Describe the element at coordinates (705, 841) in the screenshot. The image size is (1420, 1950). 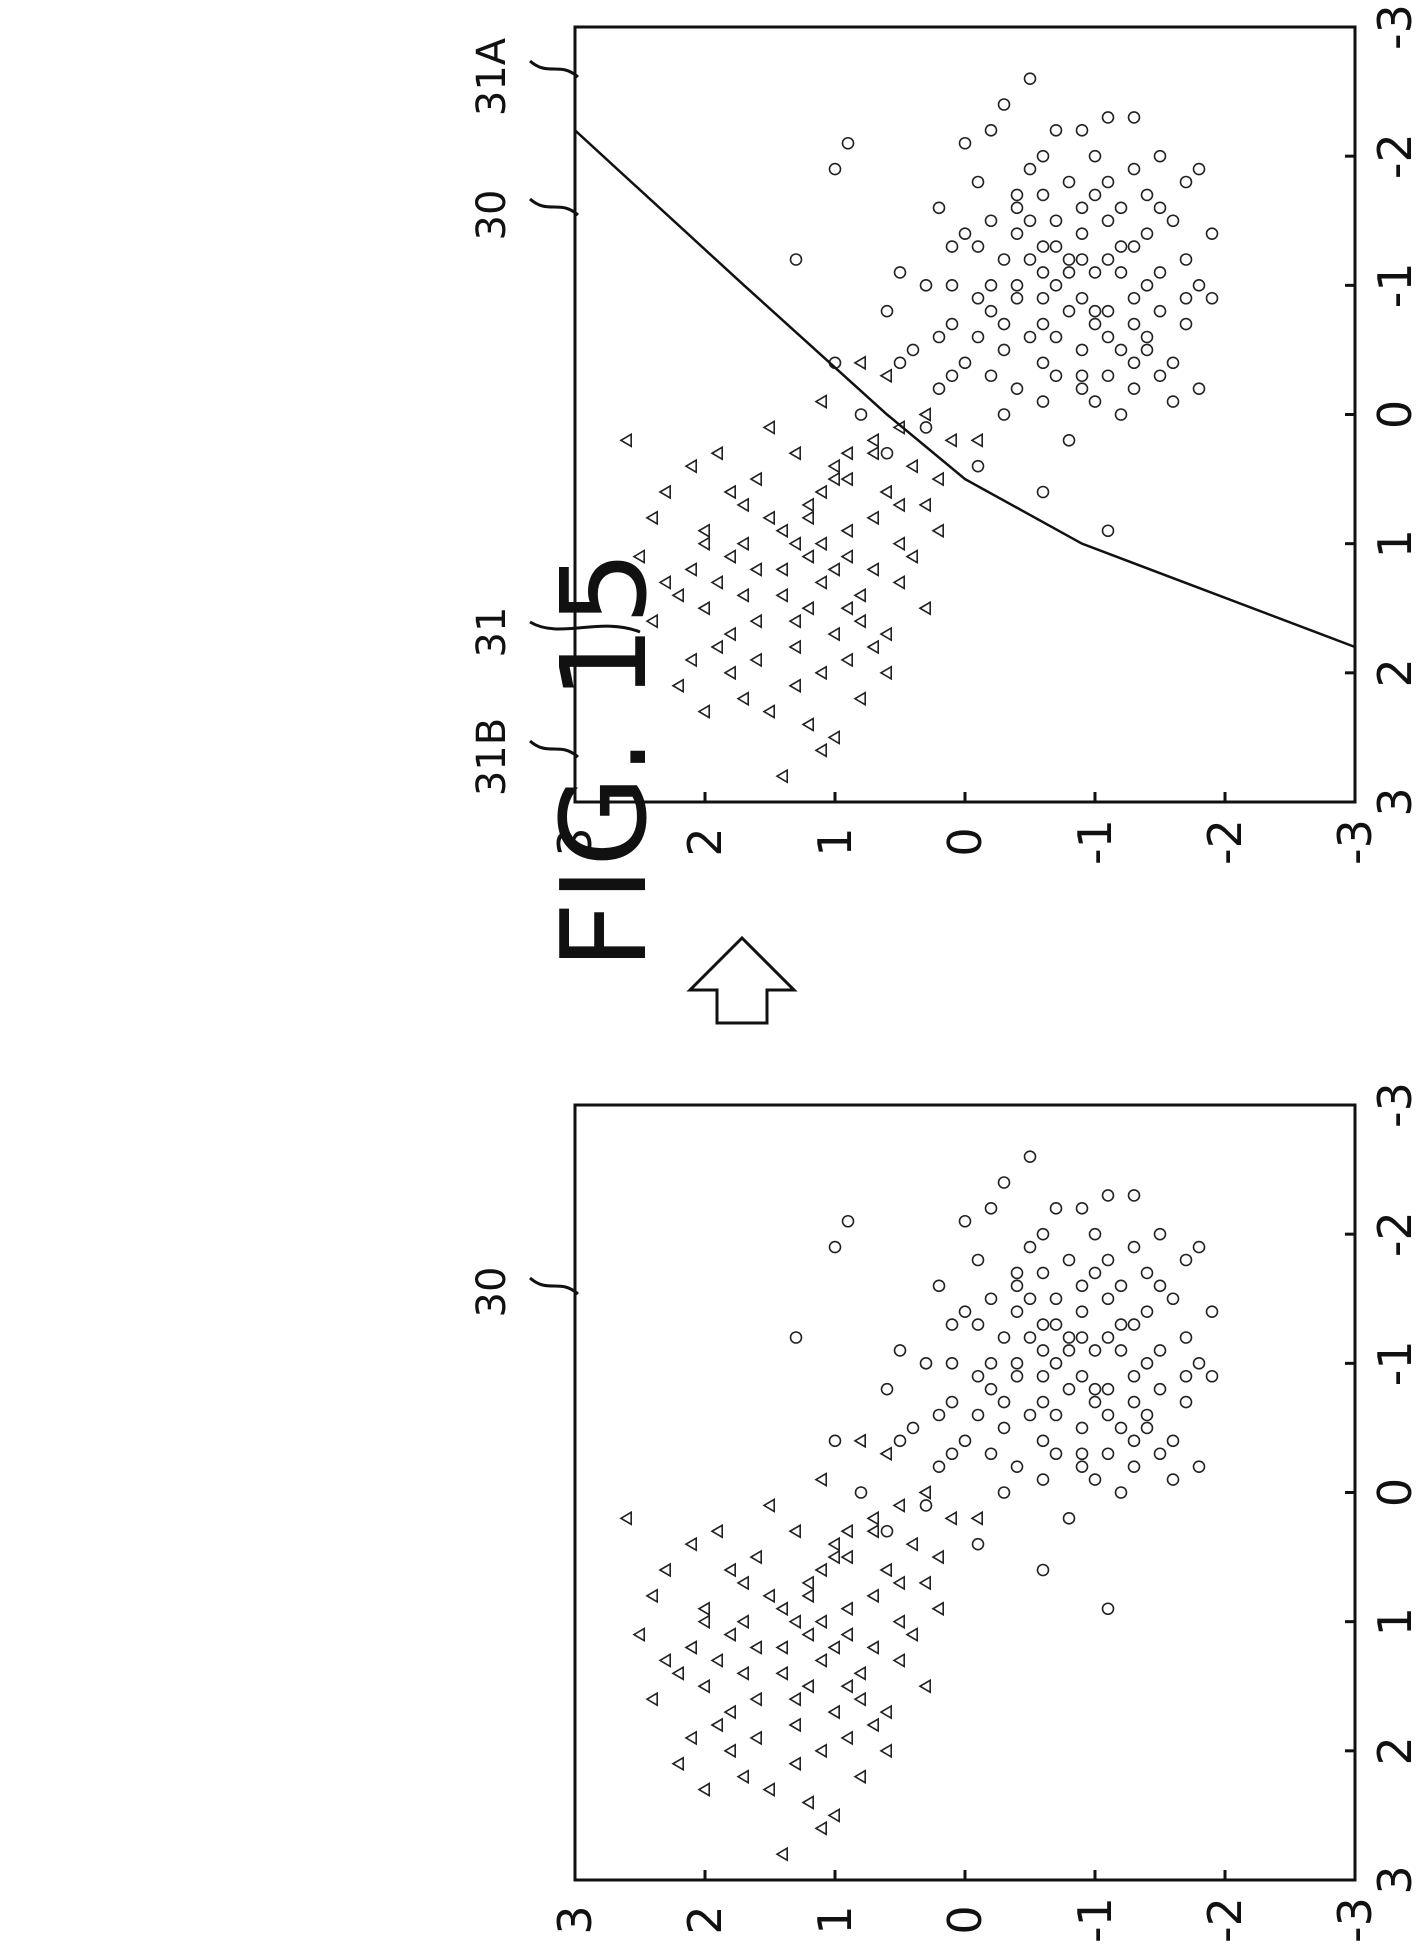
I see `y-tick-label: 2` at that location.